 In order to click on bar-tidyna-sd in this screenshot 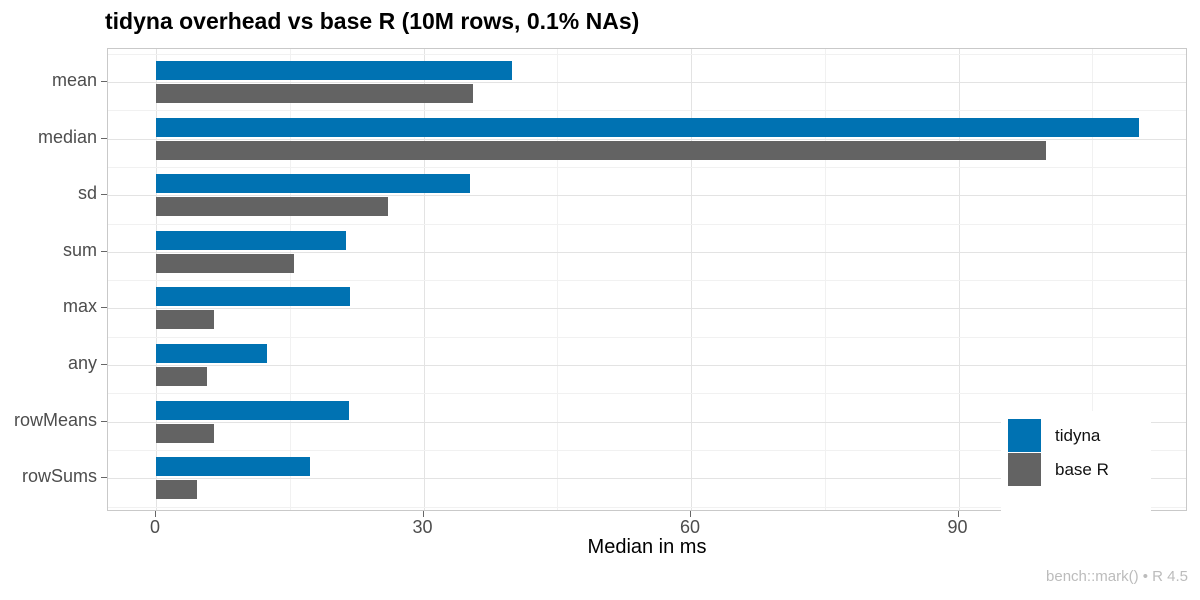, I will do `click(313, 184)`.